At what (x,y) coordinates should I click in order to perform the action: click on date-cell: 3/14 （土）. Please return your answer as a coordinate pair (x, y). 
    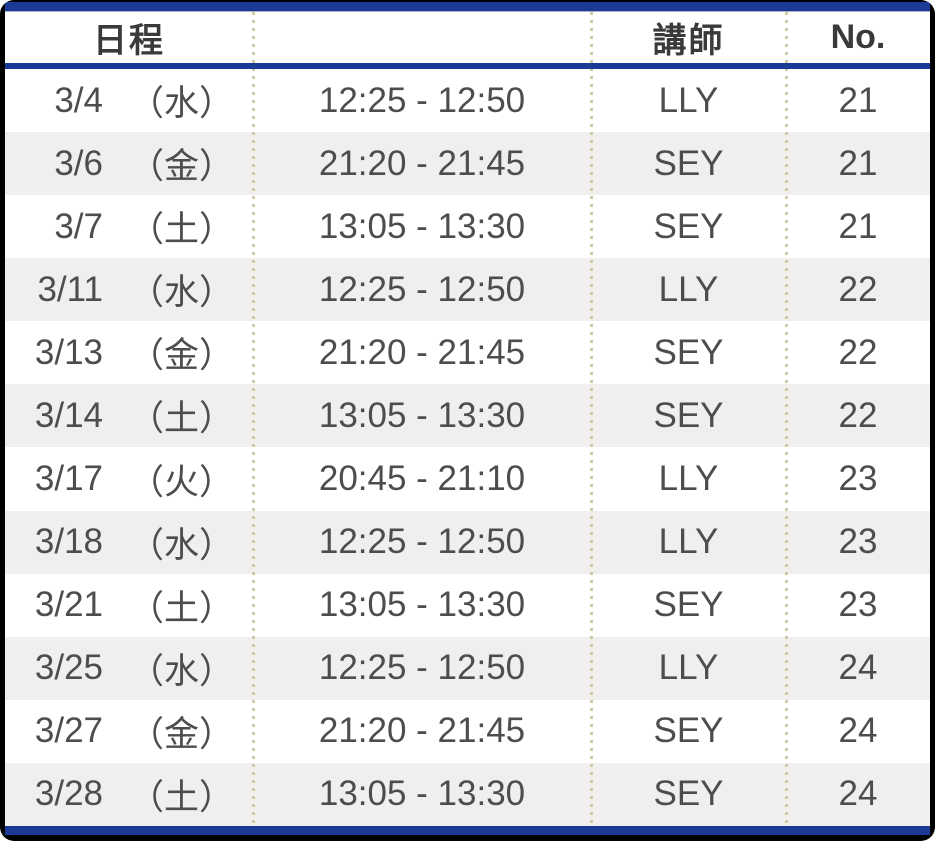
    Looking at the image, I should click on (129, 415).